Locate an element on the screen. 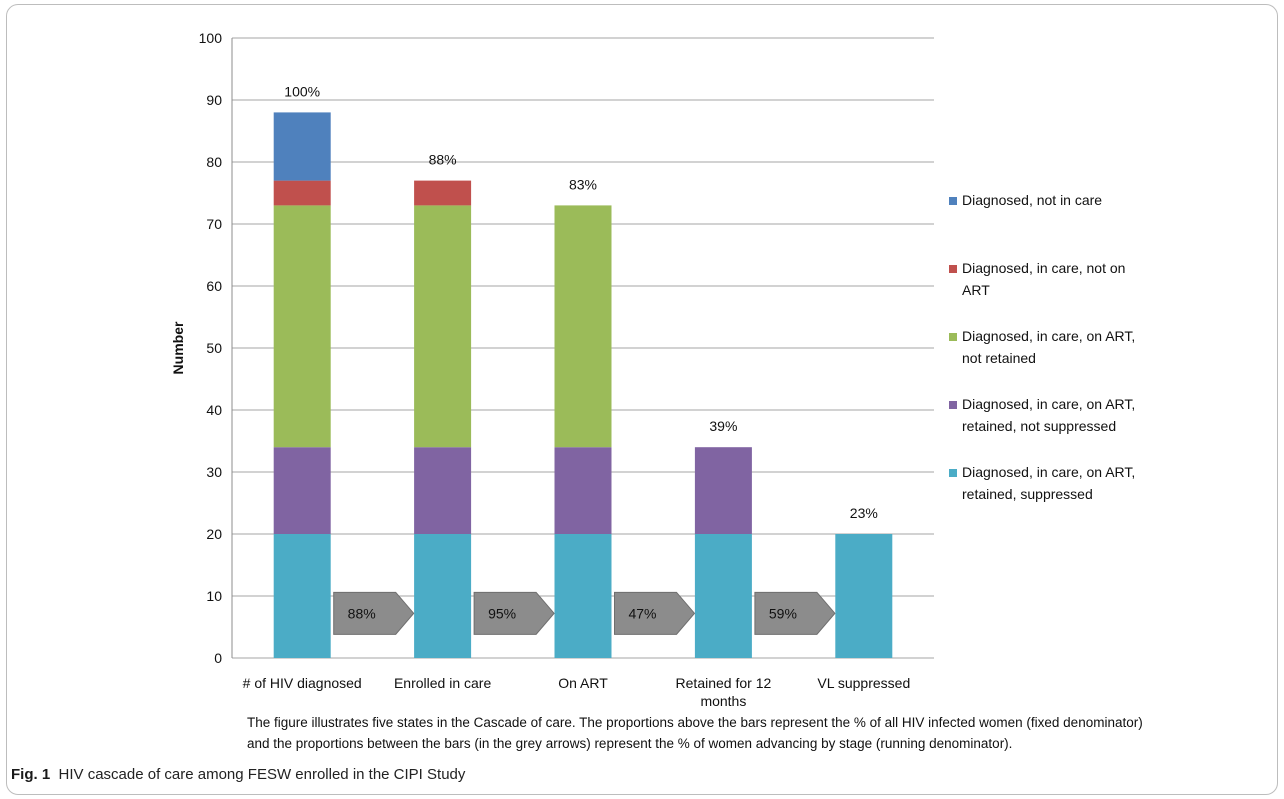 This screenshot has width=1284, height=799. x-tick-label: Retained for 12 is located at coordinates (724, 683).